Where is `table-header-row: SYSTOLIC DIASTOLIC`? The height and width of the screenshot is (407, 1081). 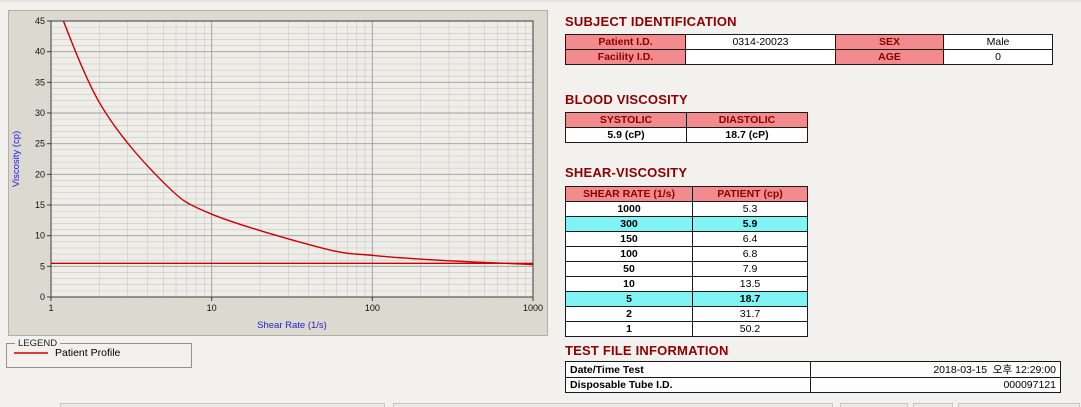
table-header-row: SYSTOLIC DIASTOLIC is located at coordinates (686, 120).